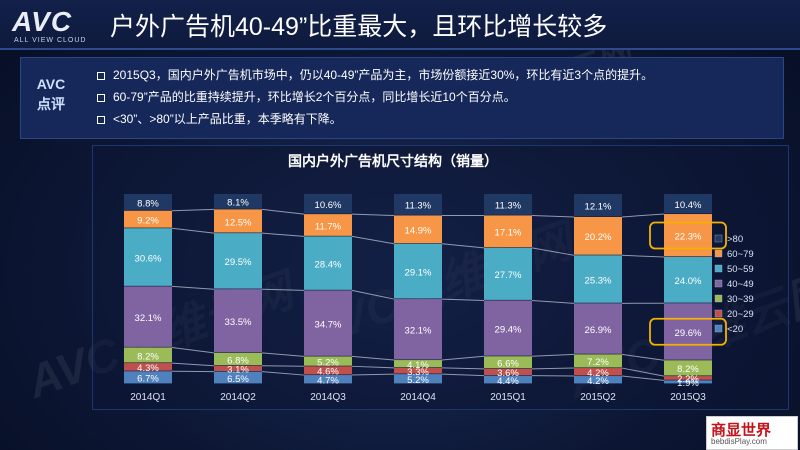 The height and width of the screenshot is (450, 800). What do you see at coordinates (741, 430) in the screenshot?
I see `badge-main-text: 商显世界` at bounding box center [741, 430].